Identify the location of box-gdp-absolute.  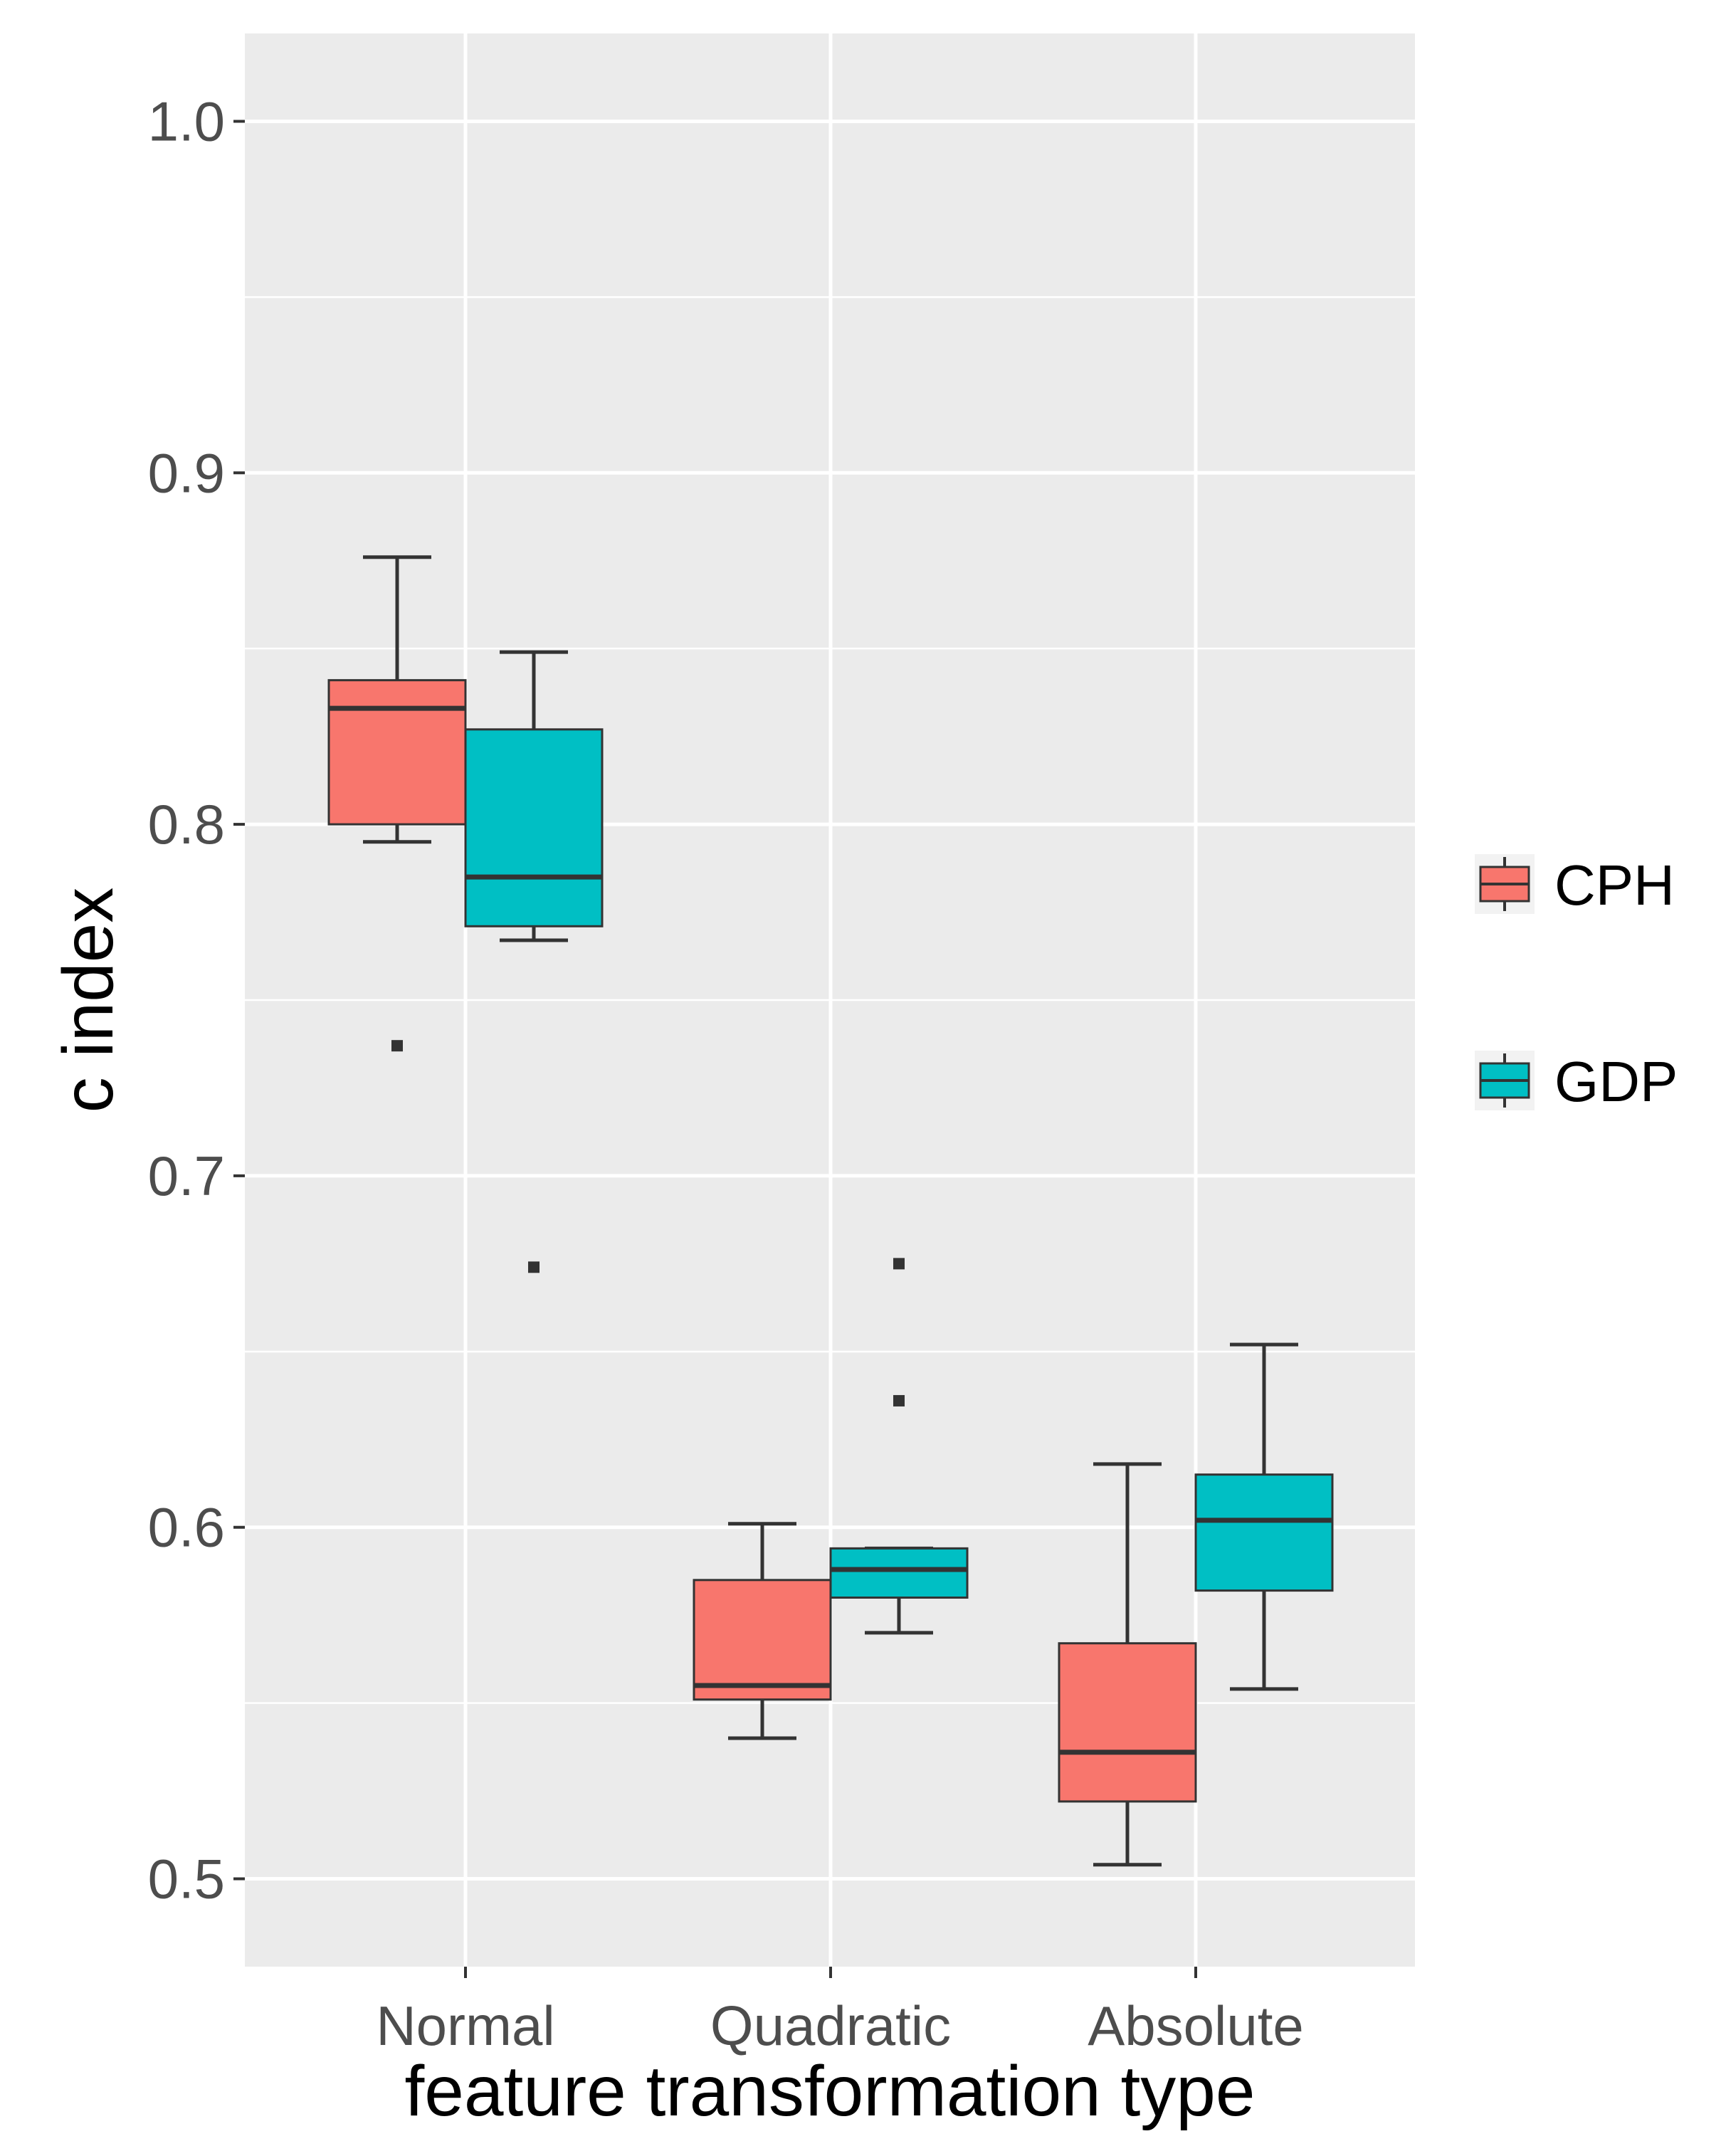
(1264, 1516).